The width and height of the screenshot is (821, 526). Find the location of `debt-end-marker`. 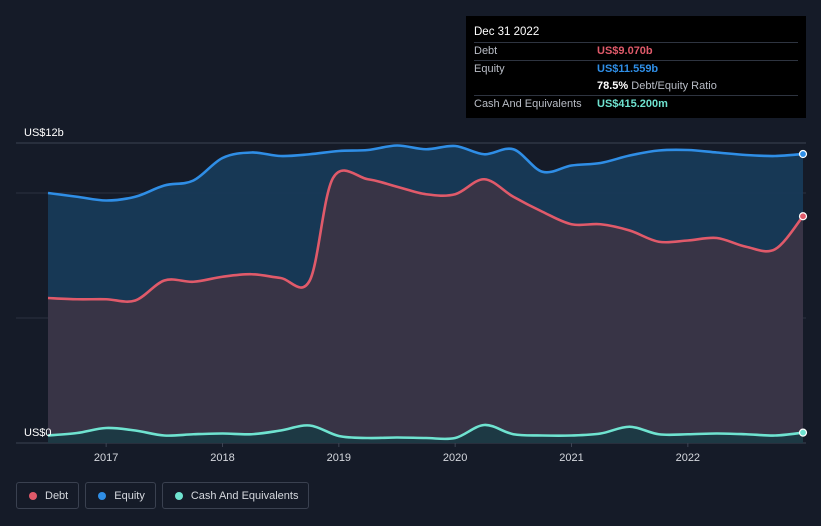

debt-end-marker is located at coordinates (803, 216).